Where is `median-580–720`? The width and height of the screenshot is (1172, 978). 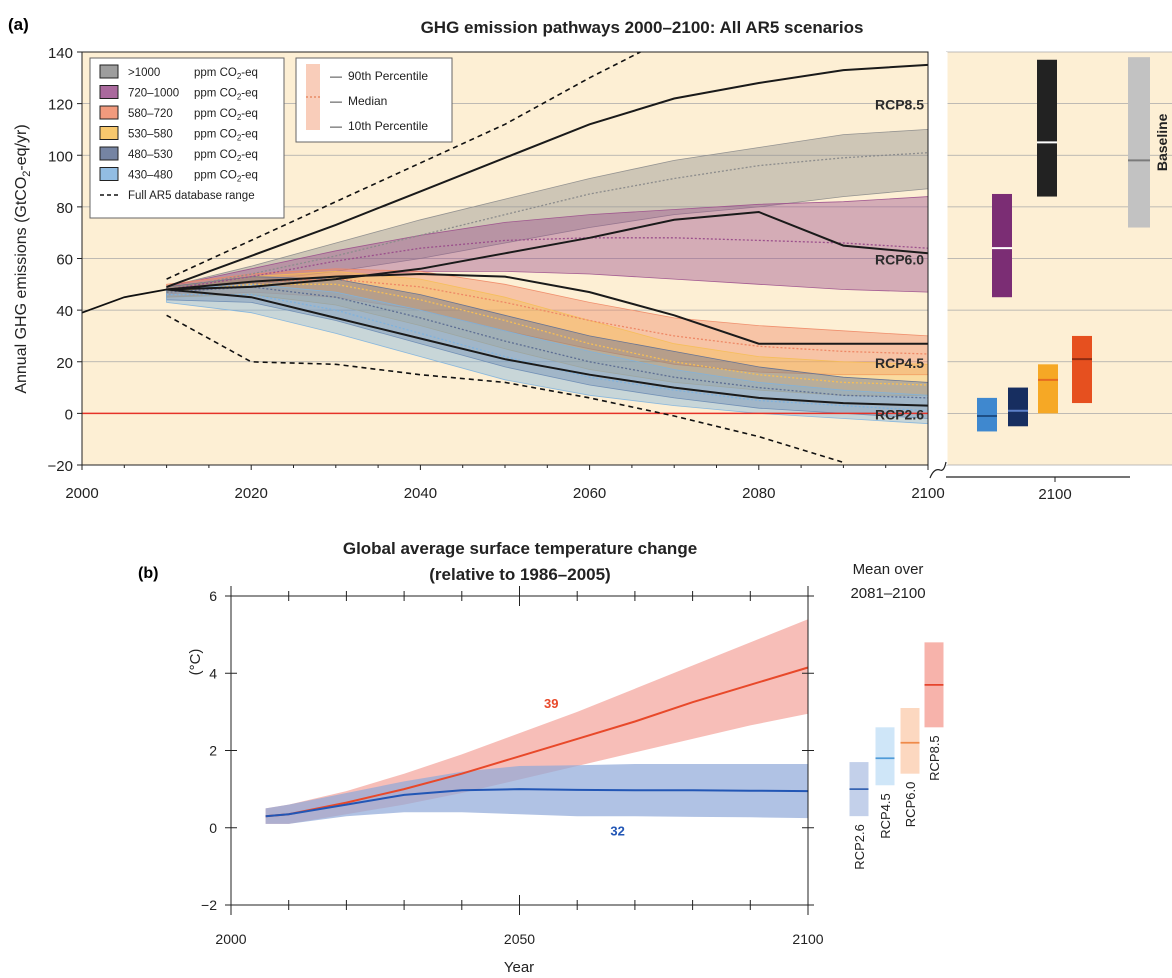 median-580–720 is located at coordinates (547, 316).